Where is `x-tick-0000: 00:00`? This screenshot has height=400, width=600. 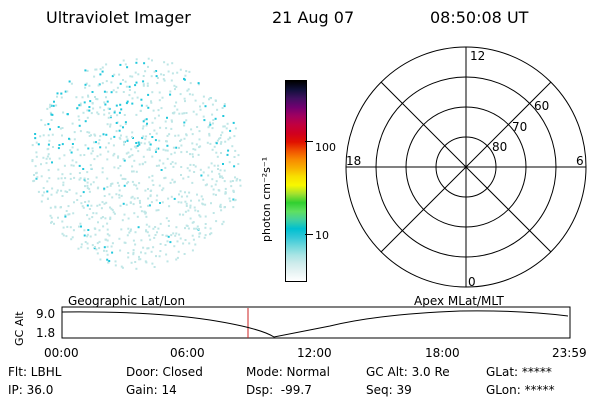 x-tick-0000: 00:00 is located at coordinates (61, 353).